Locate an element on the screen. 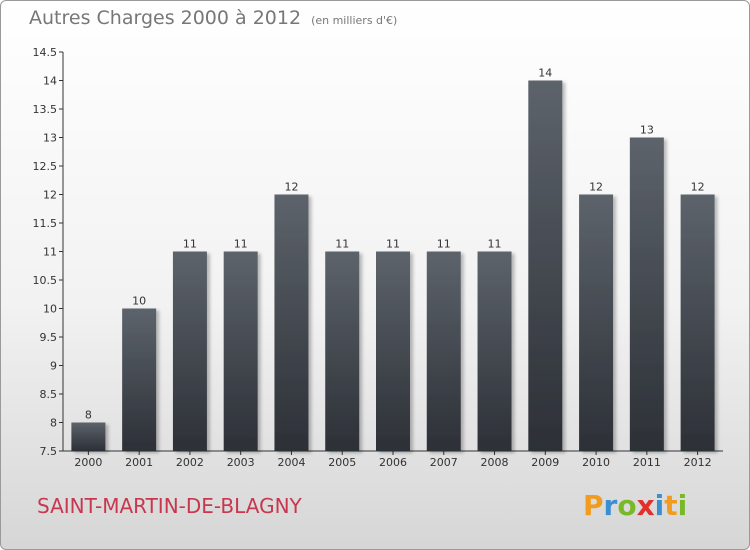  y-tick-label: 8.5 is located at coordinates (49, 394).